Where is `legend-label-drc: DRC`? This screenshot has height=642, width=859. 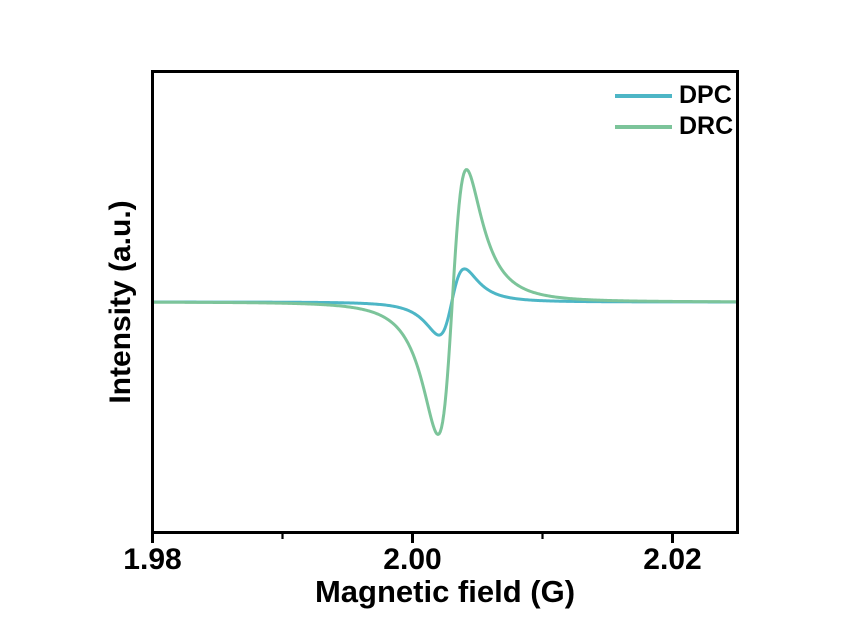 legend-label-drc: DRC is located at coordinates (706, 126).